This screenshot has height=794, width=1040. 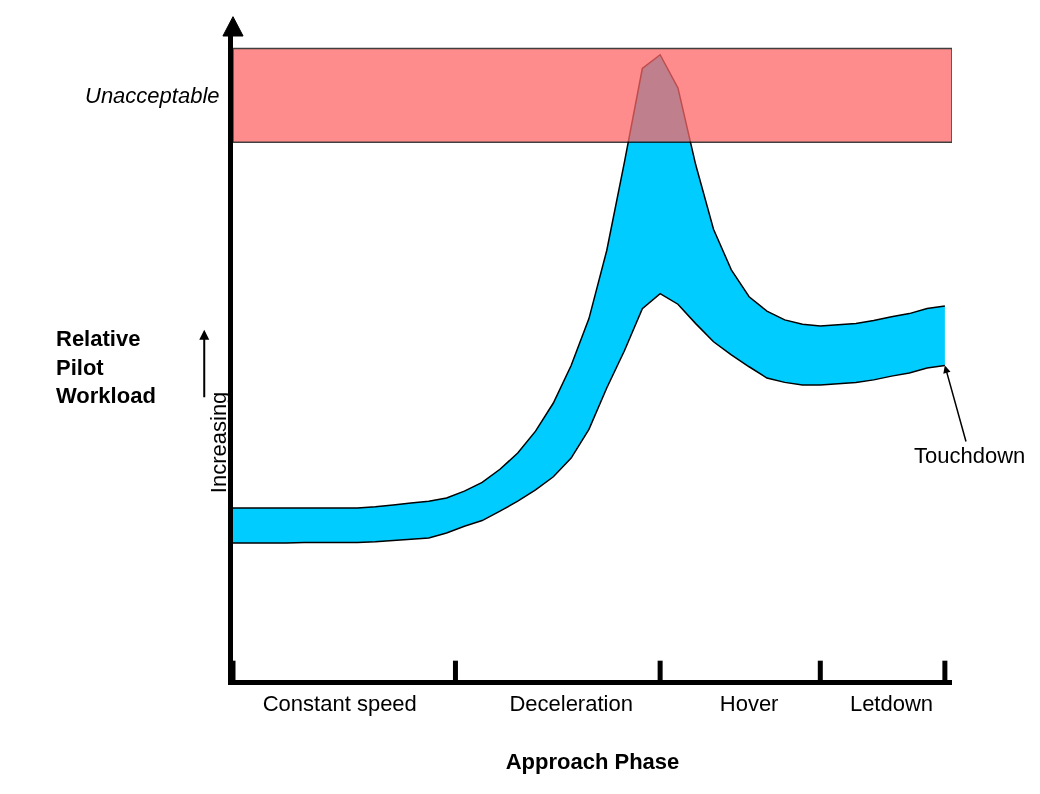 I want to click on annotation: Increasing, so click(x=219, y=442).